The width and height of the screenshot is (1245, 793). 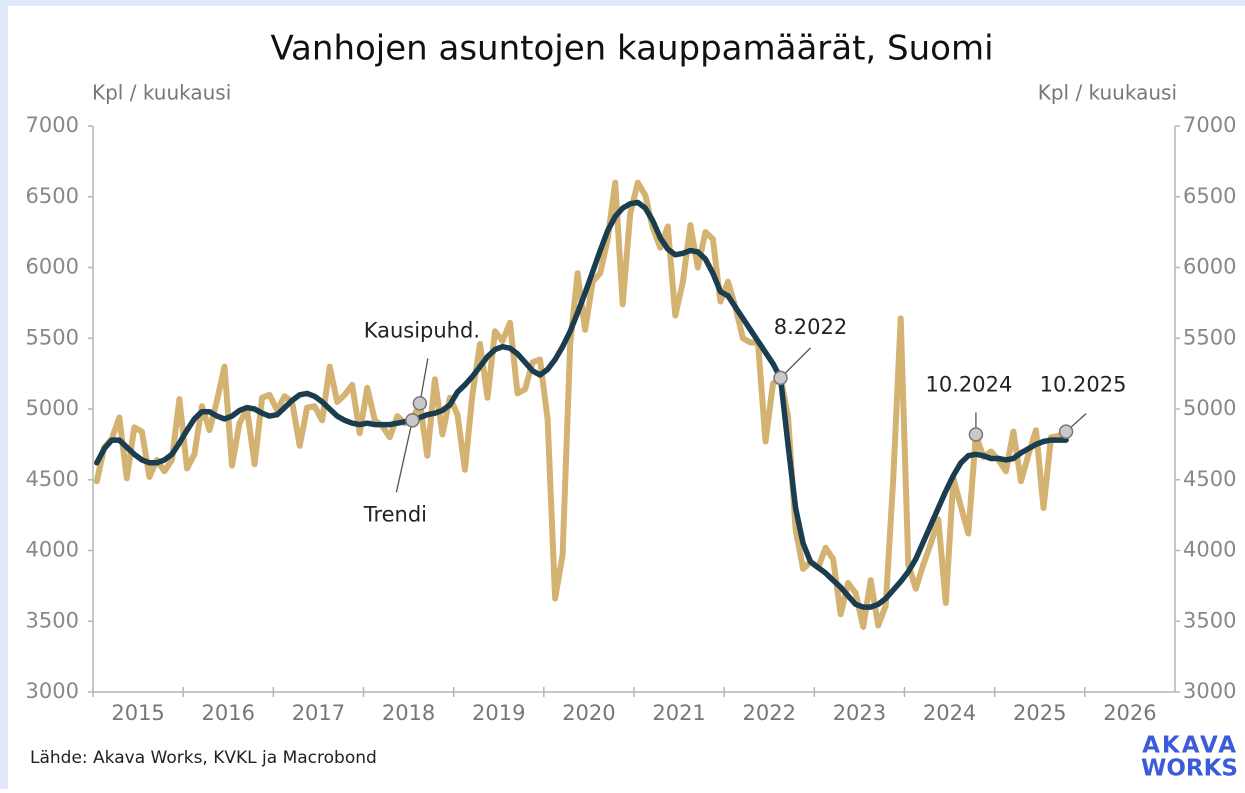 What do you see at coordinates (1209, 620) in the screenshot?
I see `y2-tick-label: 3500` at bounding box center [1209, 620].